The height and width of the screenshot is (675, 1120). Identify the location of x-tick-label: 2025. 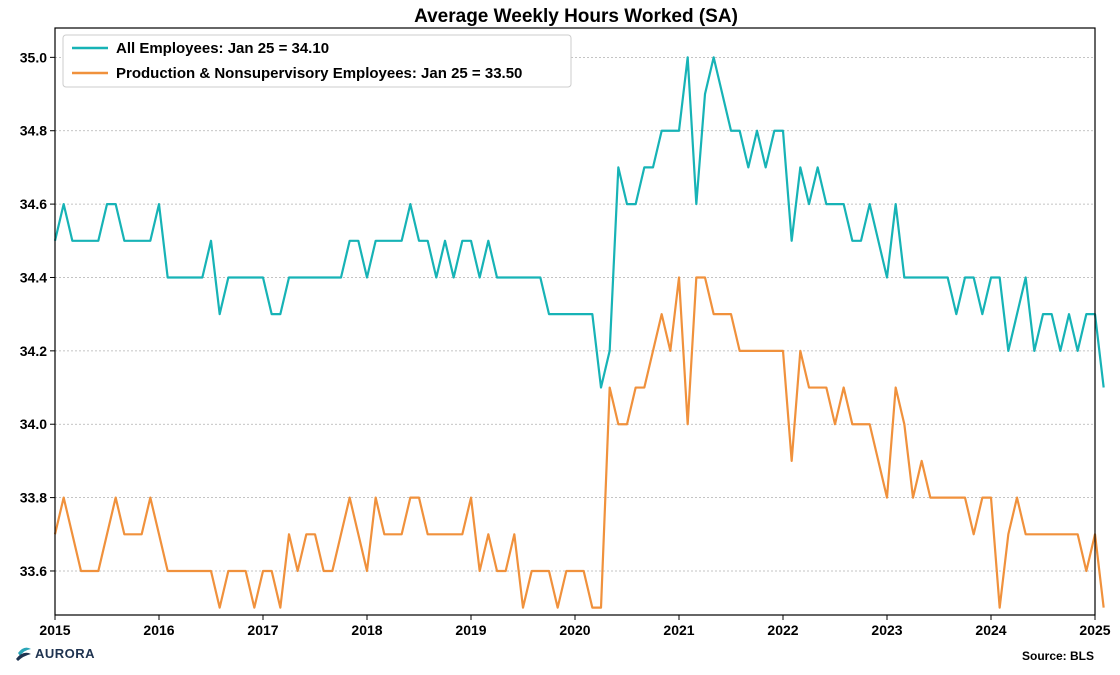
(1094, 630).